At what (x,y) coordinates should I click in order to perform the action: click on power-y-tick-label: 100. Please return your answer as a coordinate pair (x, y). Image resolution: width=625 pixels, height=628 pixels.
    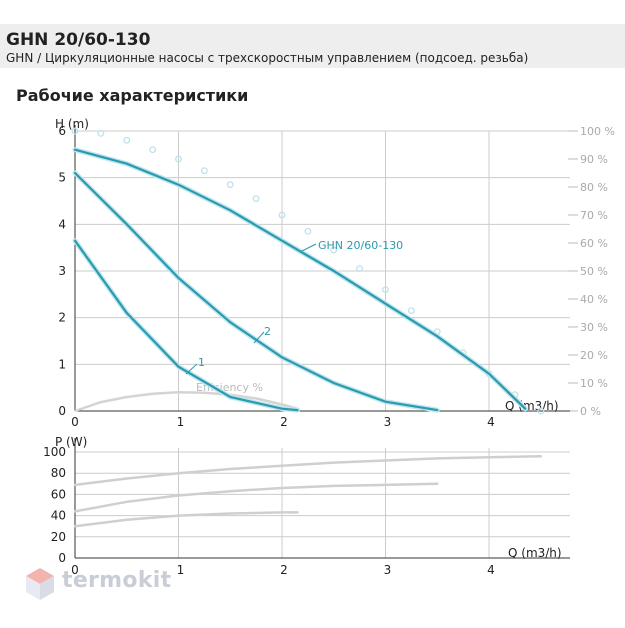
    Looking at the image, I should click on (54, 452).